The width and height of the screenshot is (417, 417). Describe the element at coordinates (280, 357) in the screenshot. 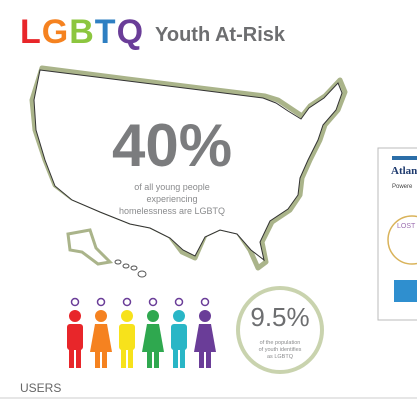

I see `circle-caption: as LGBTQ` at that location.